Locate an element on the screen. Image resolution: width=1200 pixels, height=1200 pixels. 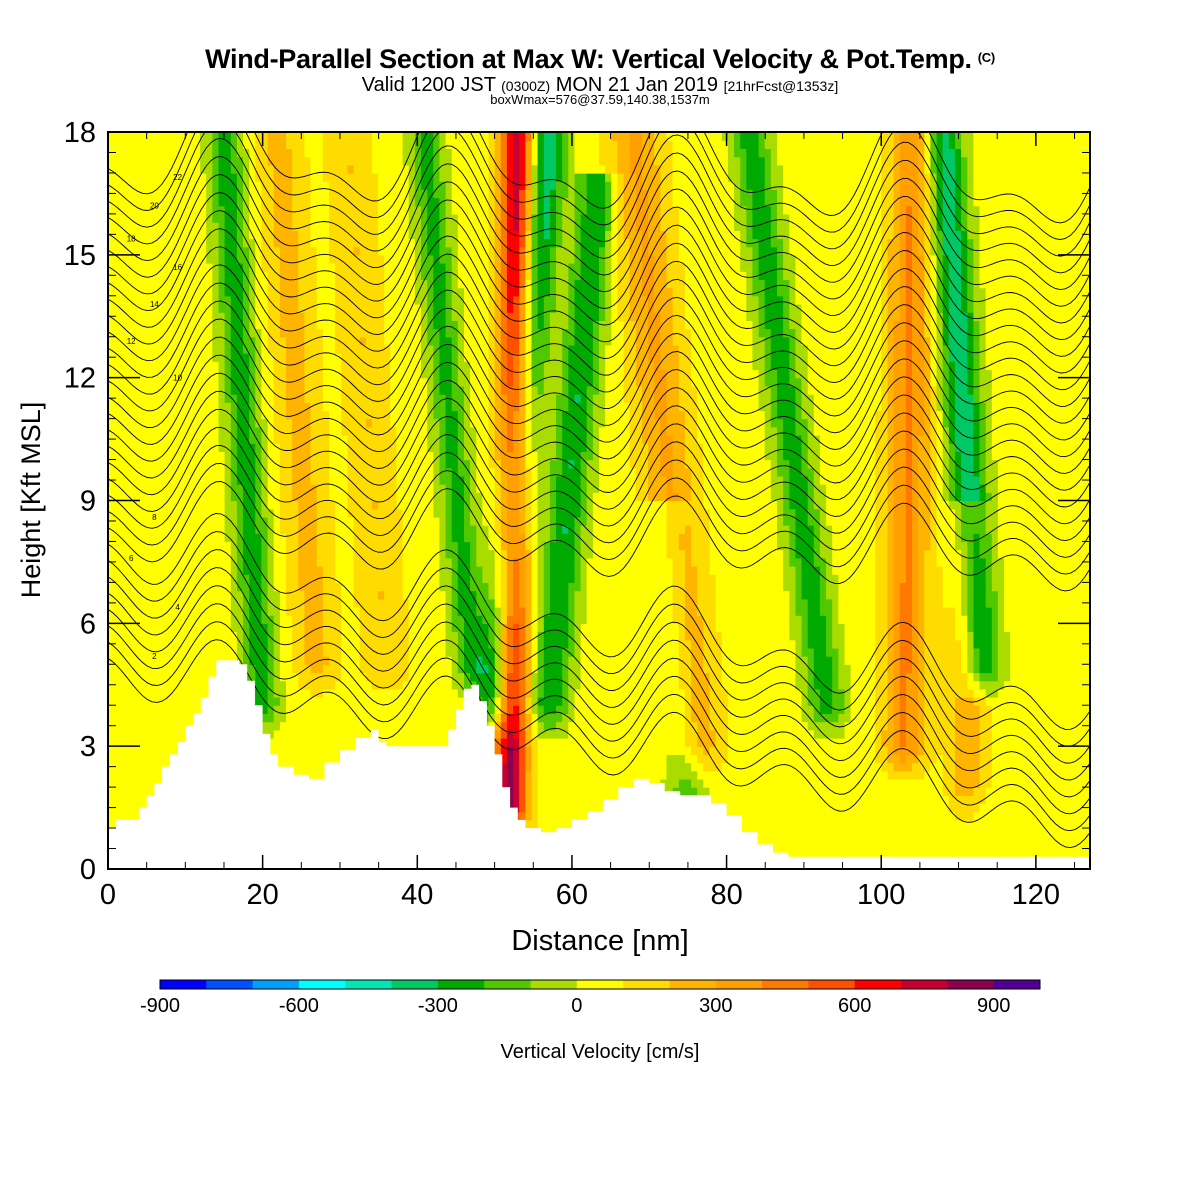
colorbar-swatch is located at coordinates (276, 984).